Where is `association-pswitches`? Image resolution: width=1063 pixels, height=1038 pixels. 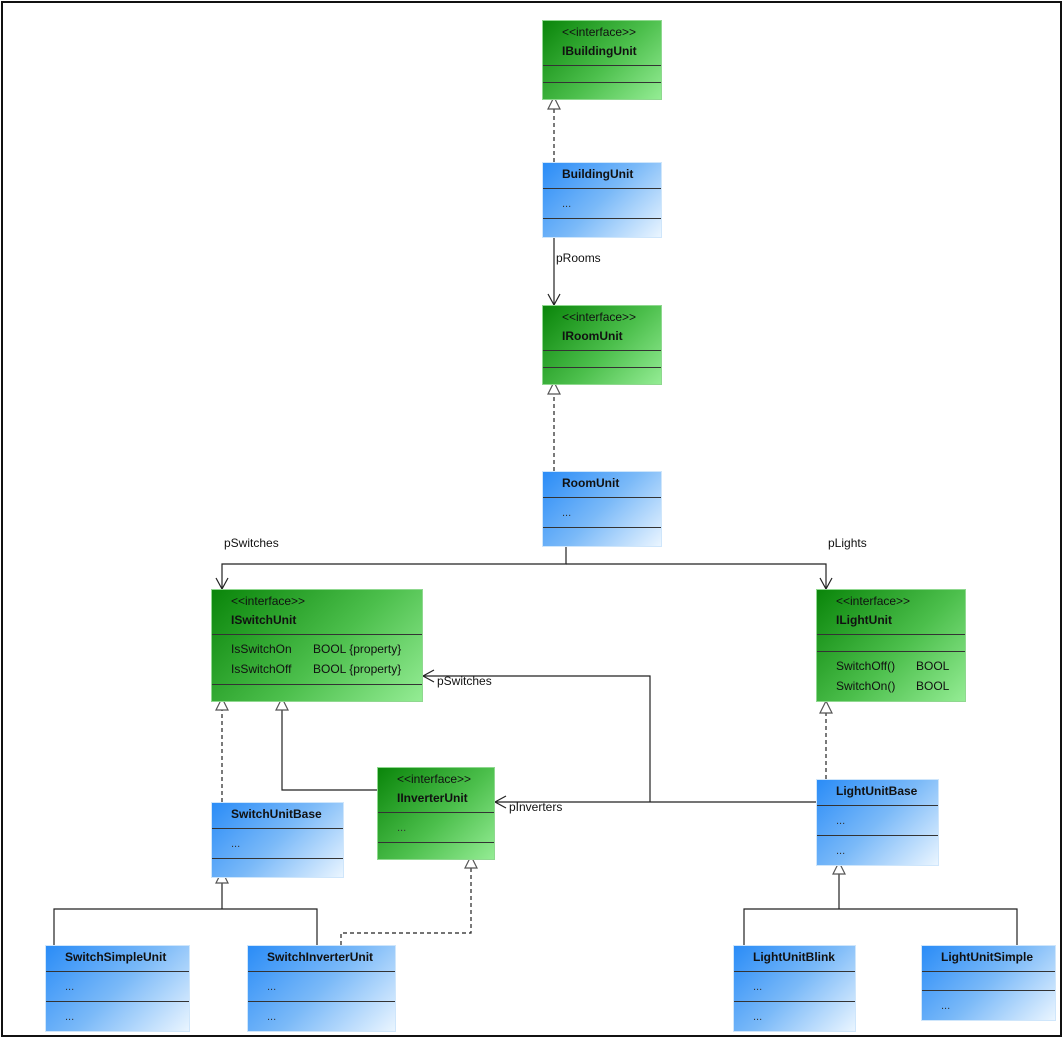
association-pswitches is located at coordinates (394, 564).